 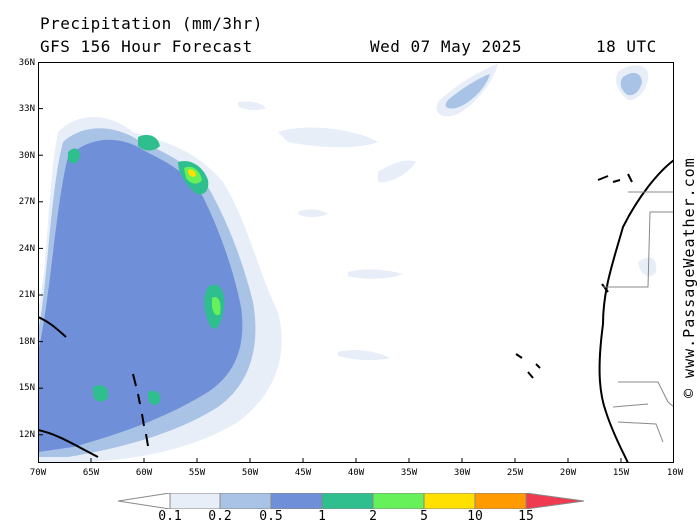 I want to click on lat-label-18n: 18N, so click(x=26, y=342).